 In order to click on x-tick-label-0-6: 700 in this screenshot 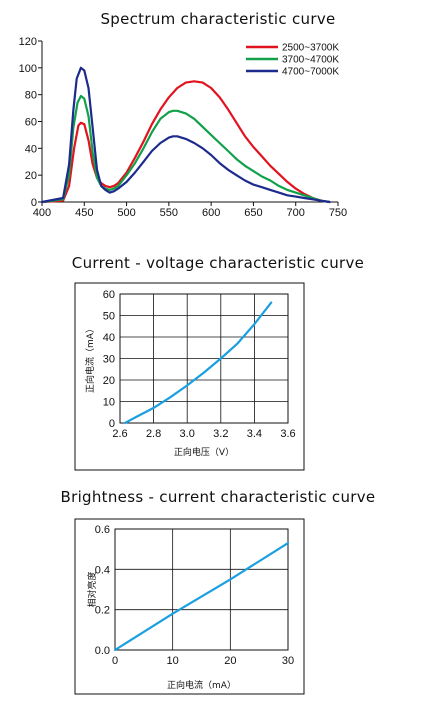, I will do `click(296, 213)`.